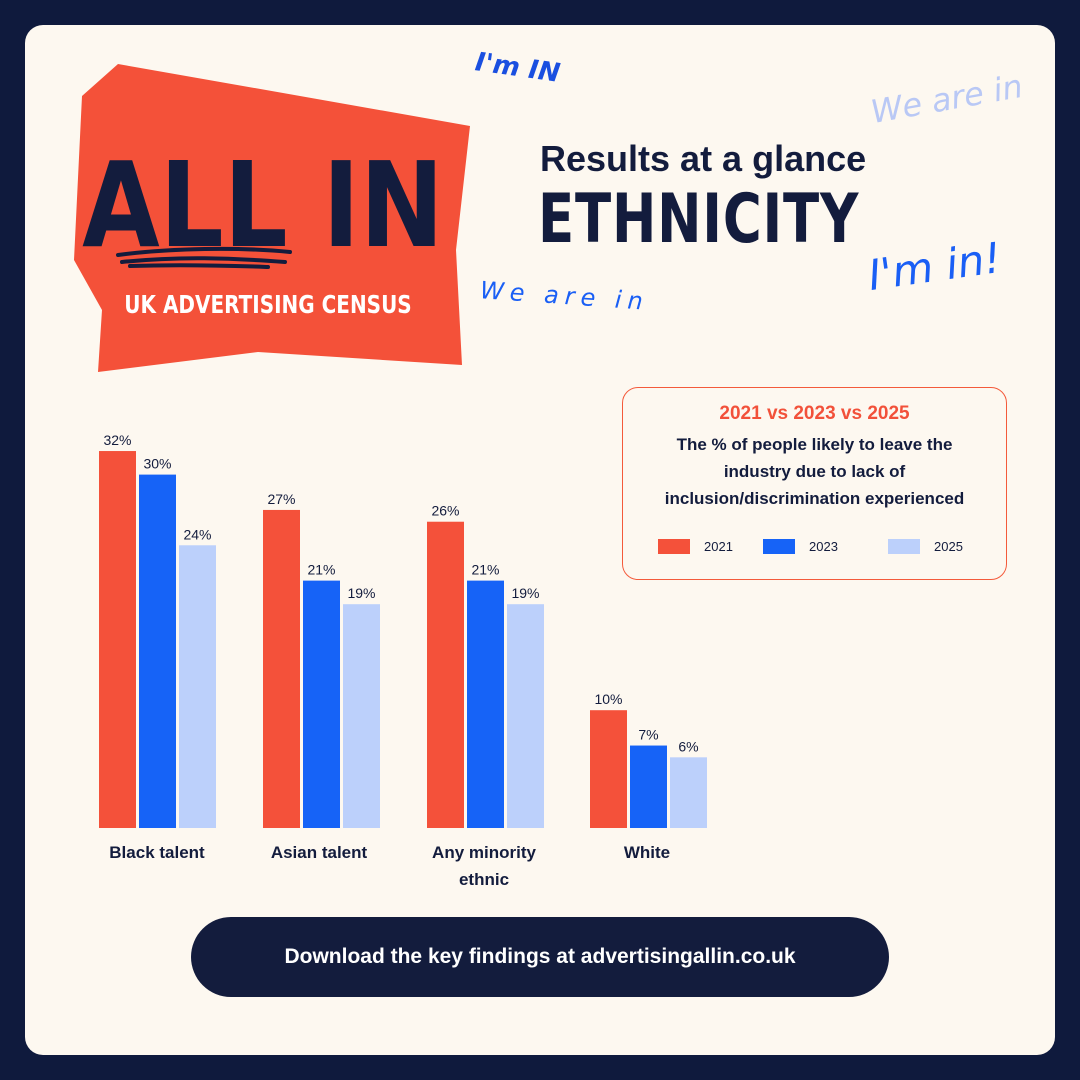 Image resolution: width=1080 pixels, height=1080 pixels. I want to click on page-subtitle: Results at a glance, so click(703, 158).